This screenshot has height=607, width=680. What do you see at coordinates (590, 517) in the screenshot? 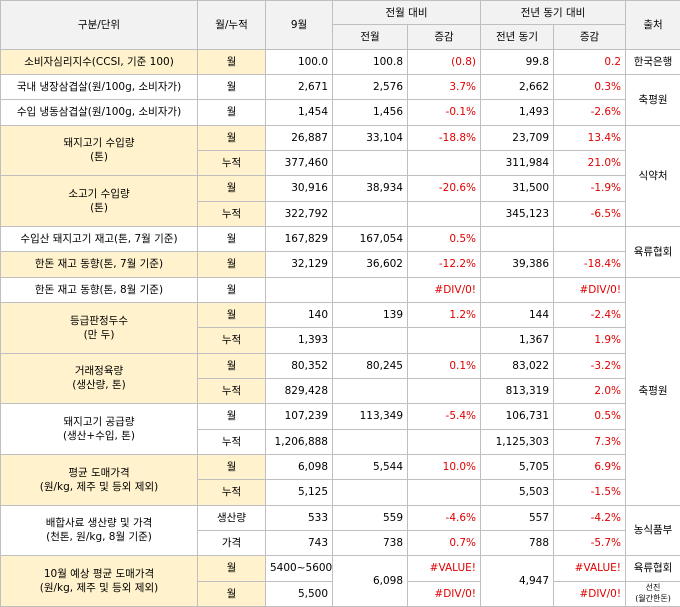
I see `table-cell: -4.2%` at bounding box center [590, 517].